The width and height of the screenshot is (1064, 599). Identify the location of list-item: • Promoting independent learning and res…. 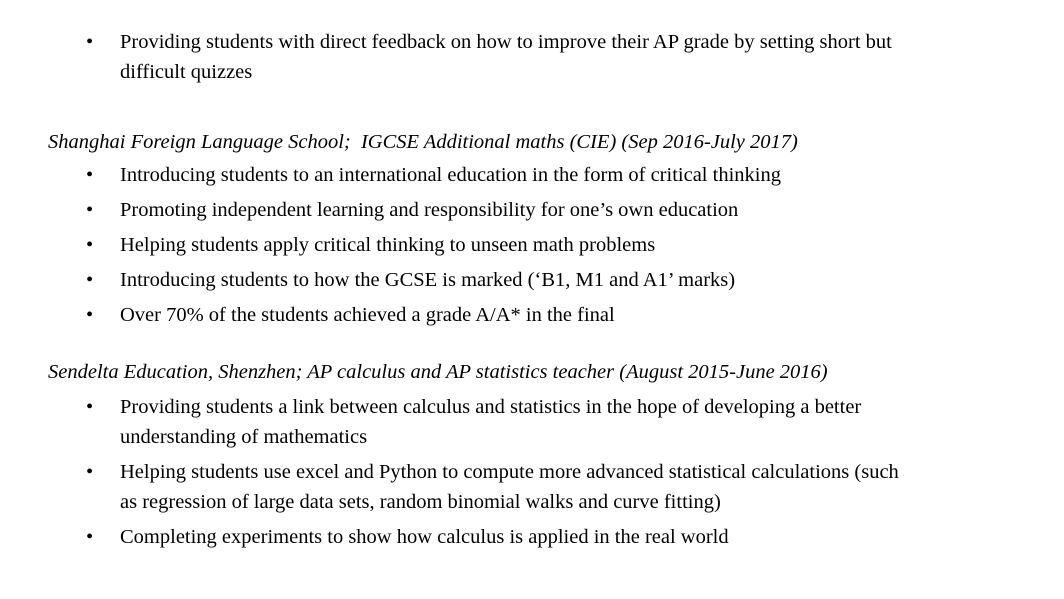
(565, 210).